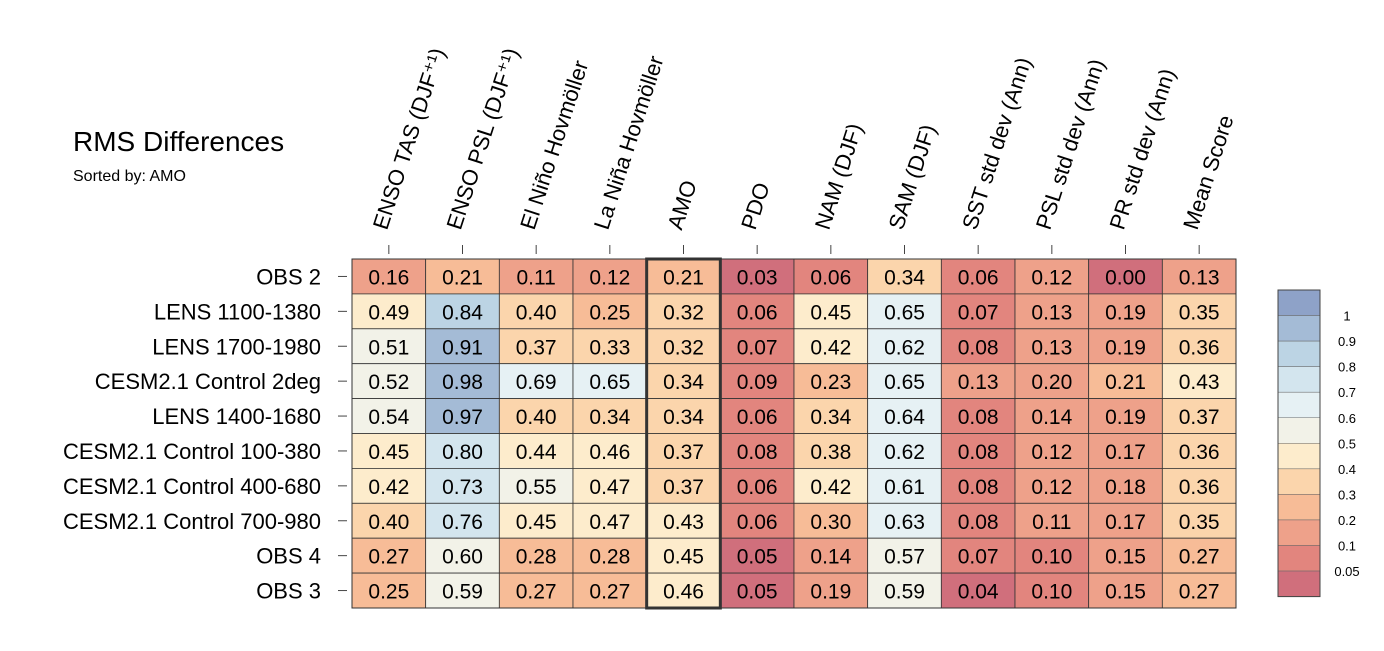 Image resolution: width=1384 pixels, height=651 pixels. What do you see at coordinates (129, 176) in the screenshot?
I see `chart-subtitle: Sorted by: AMO` at bounding box center [129, 176].